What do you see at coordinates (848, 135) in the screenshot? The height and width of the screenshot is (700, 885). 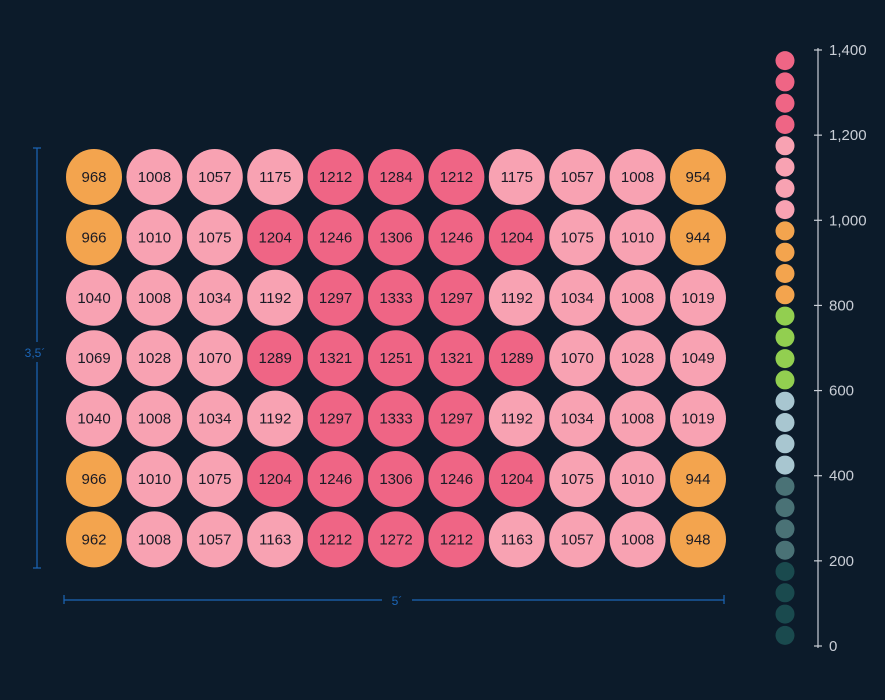 I see `color-scale-tick-label: 1,200` at bounding box center [848, 135].